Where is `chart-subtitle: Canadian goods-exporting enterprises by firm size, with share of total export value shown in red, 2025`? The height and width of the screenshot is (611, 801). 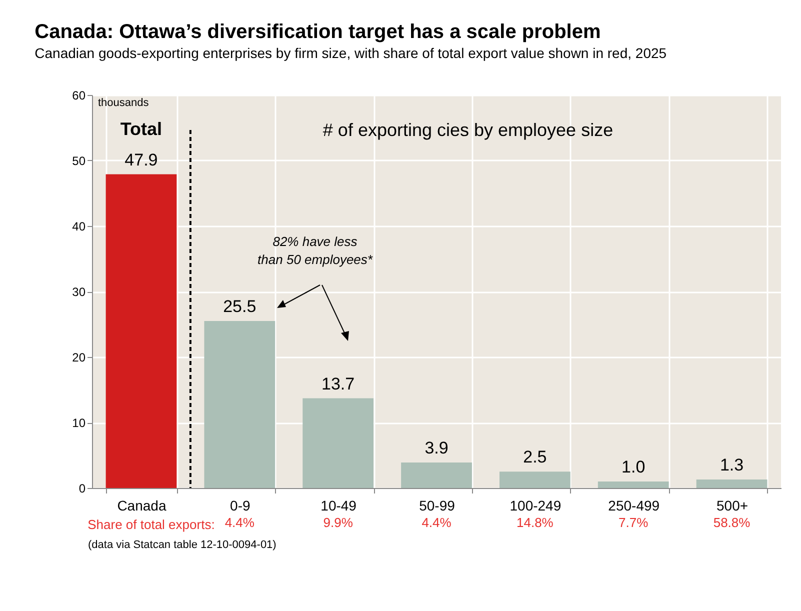
chart-subtitle: Canadian goods-exporting enterprises by firm size, with share of total export value shown in red, 2025 is located at coordinates (350, 53).